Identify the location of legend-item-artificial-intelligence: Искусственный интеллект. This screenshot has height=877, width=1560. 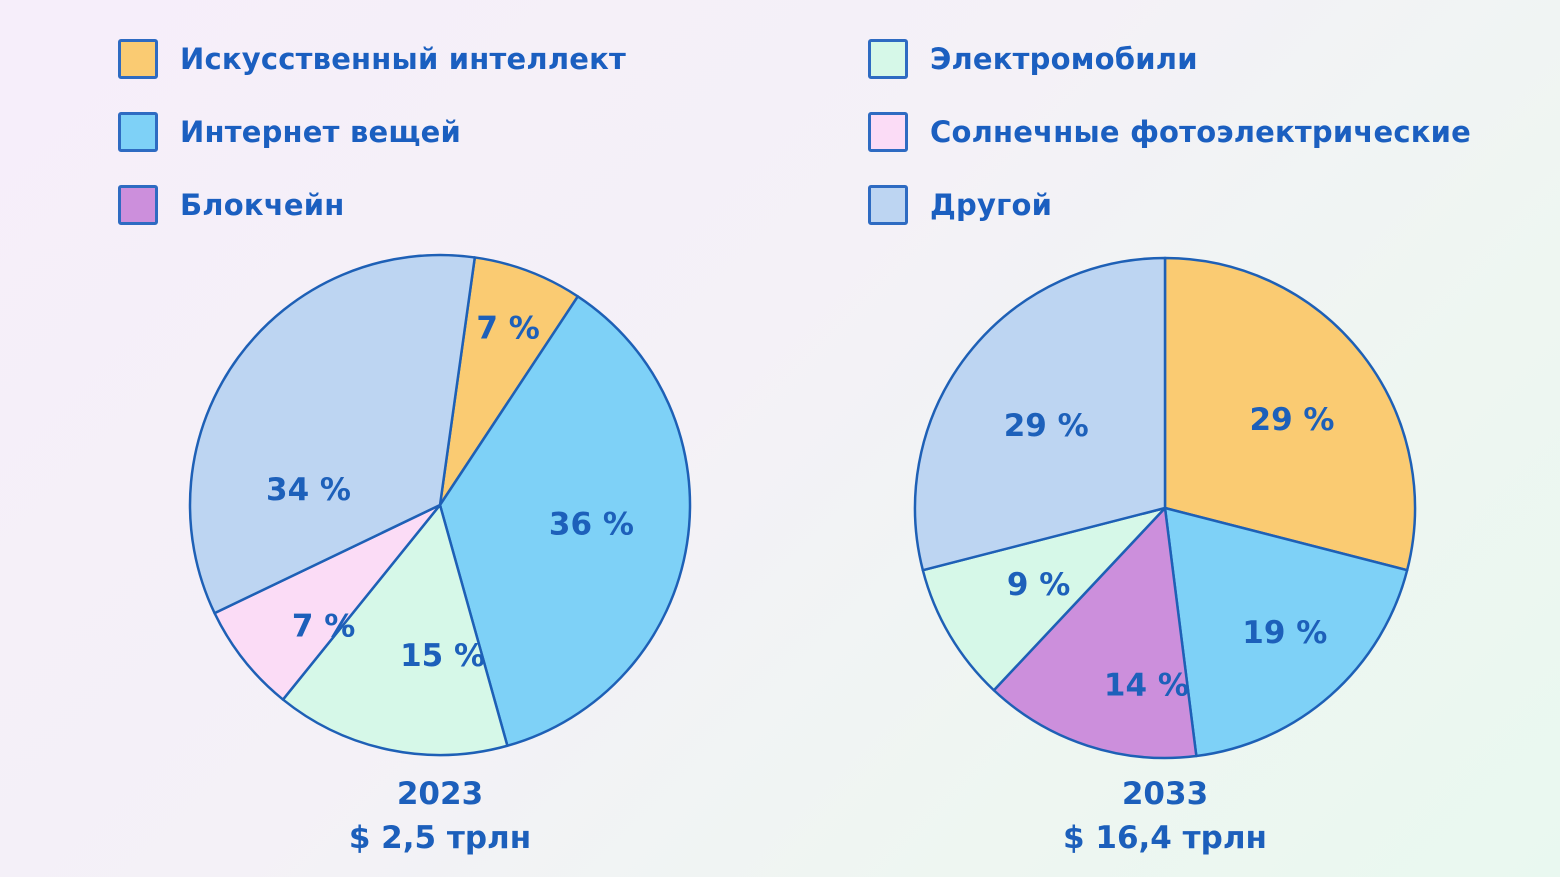
(372, 59).